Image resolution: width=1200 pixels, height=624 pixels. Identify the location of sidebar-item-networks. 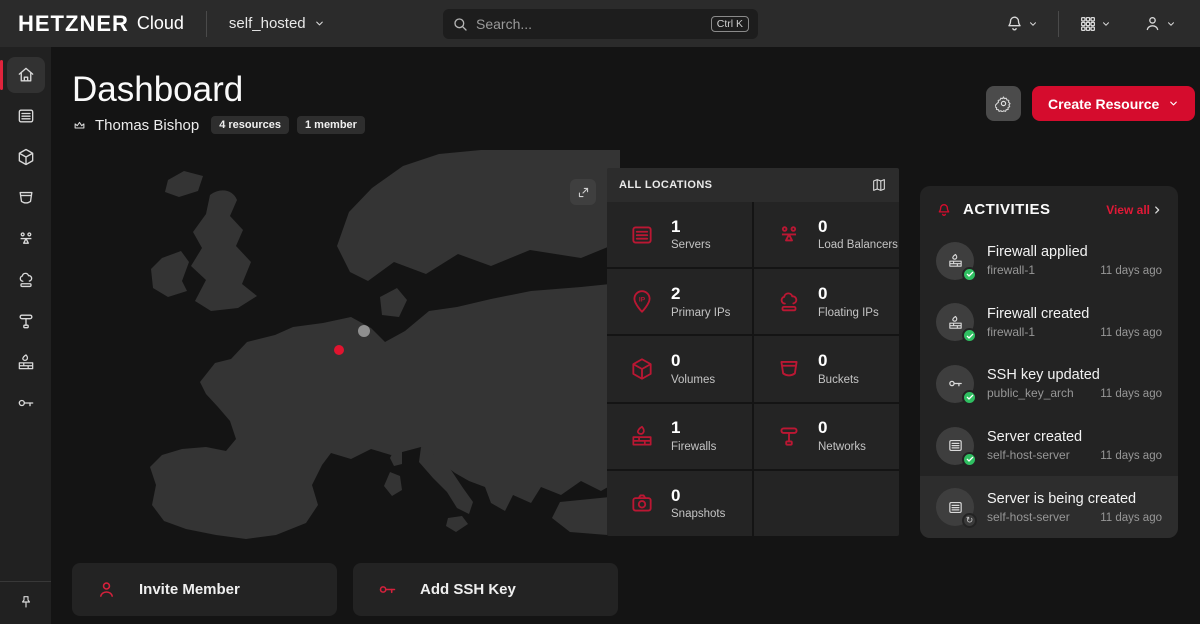
(26, 321).